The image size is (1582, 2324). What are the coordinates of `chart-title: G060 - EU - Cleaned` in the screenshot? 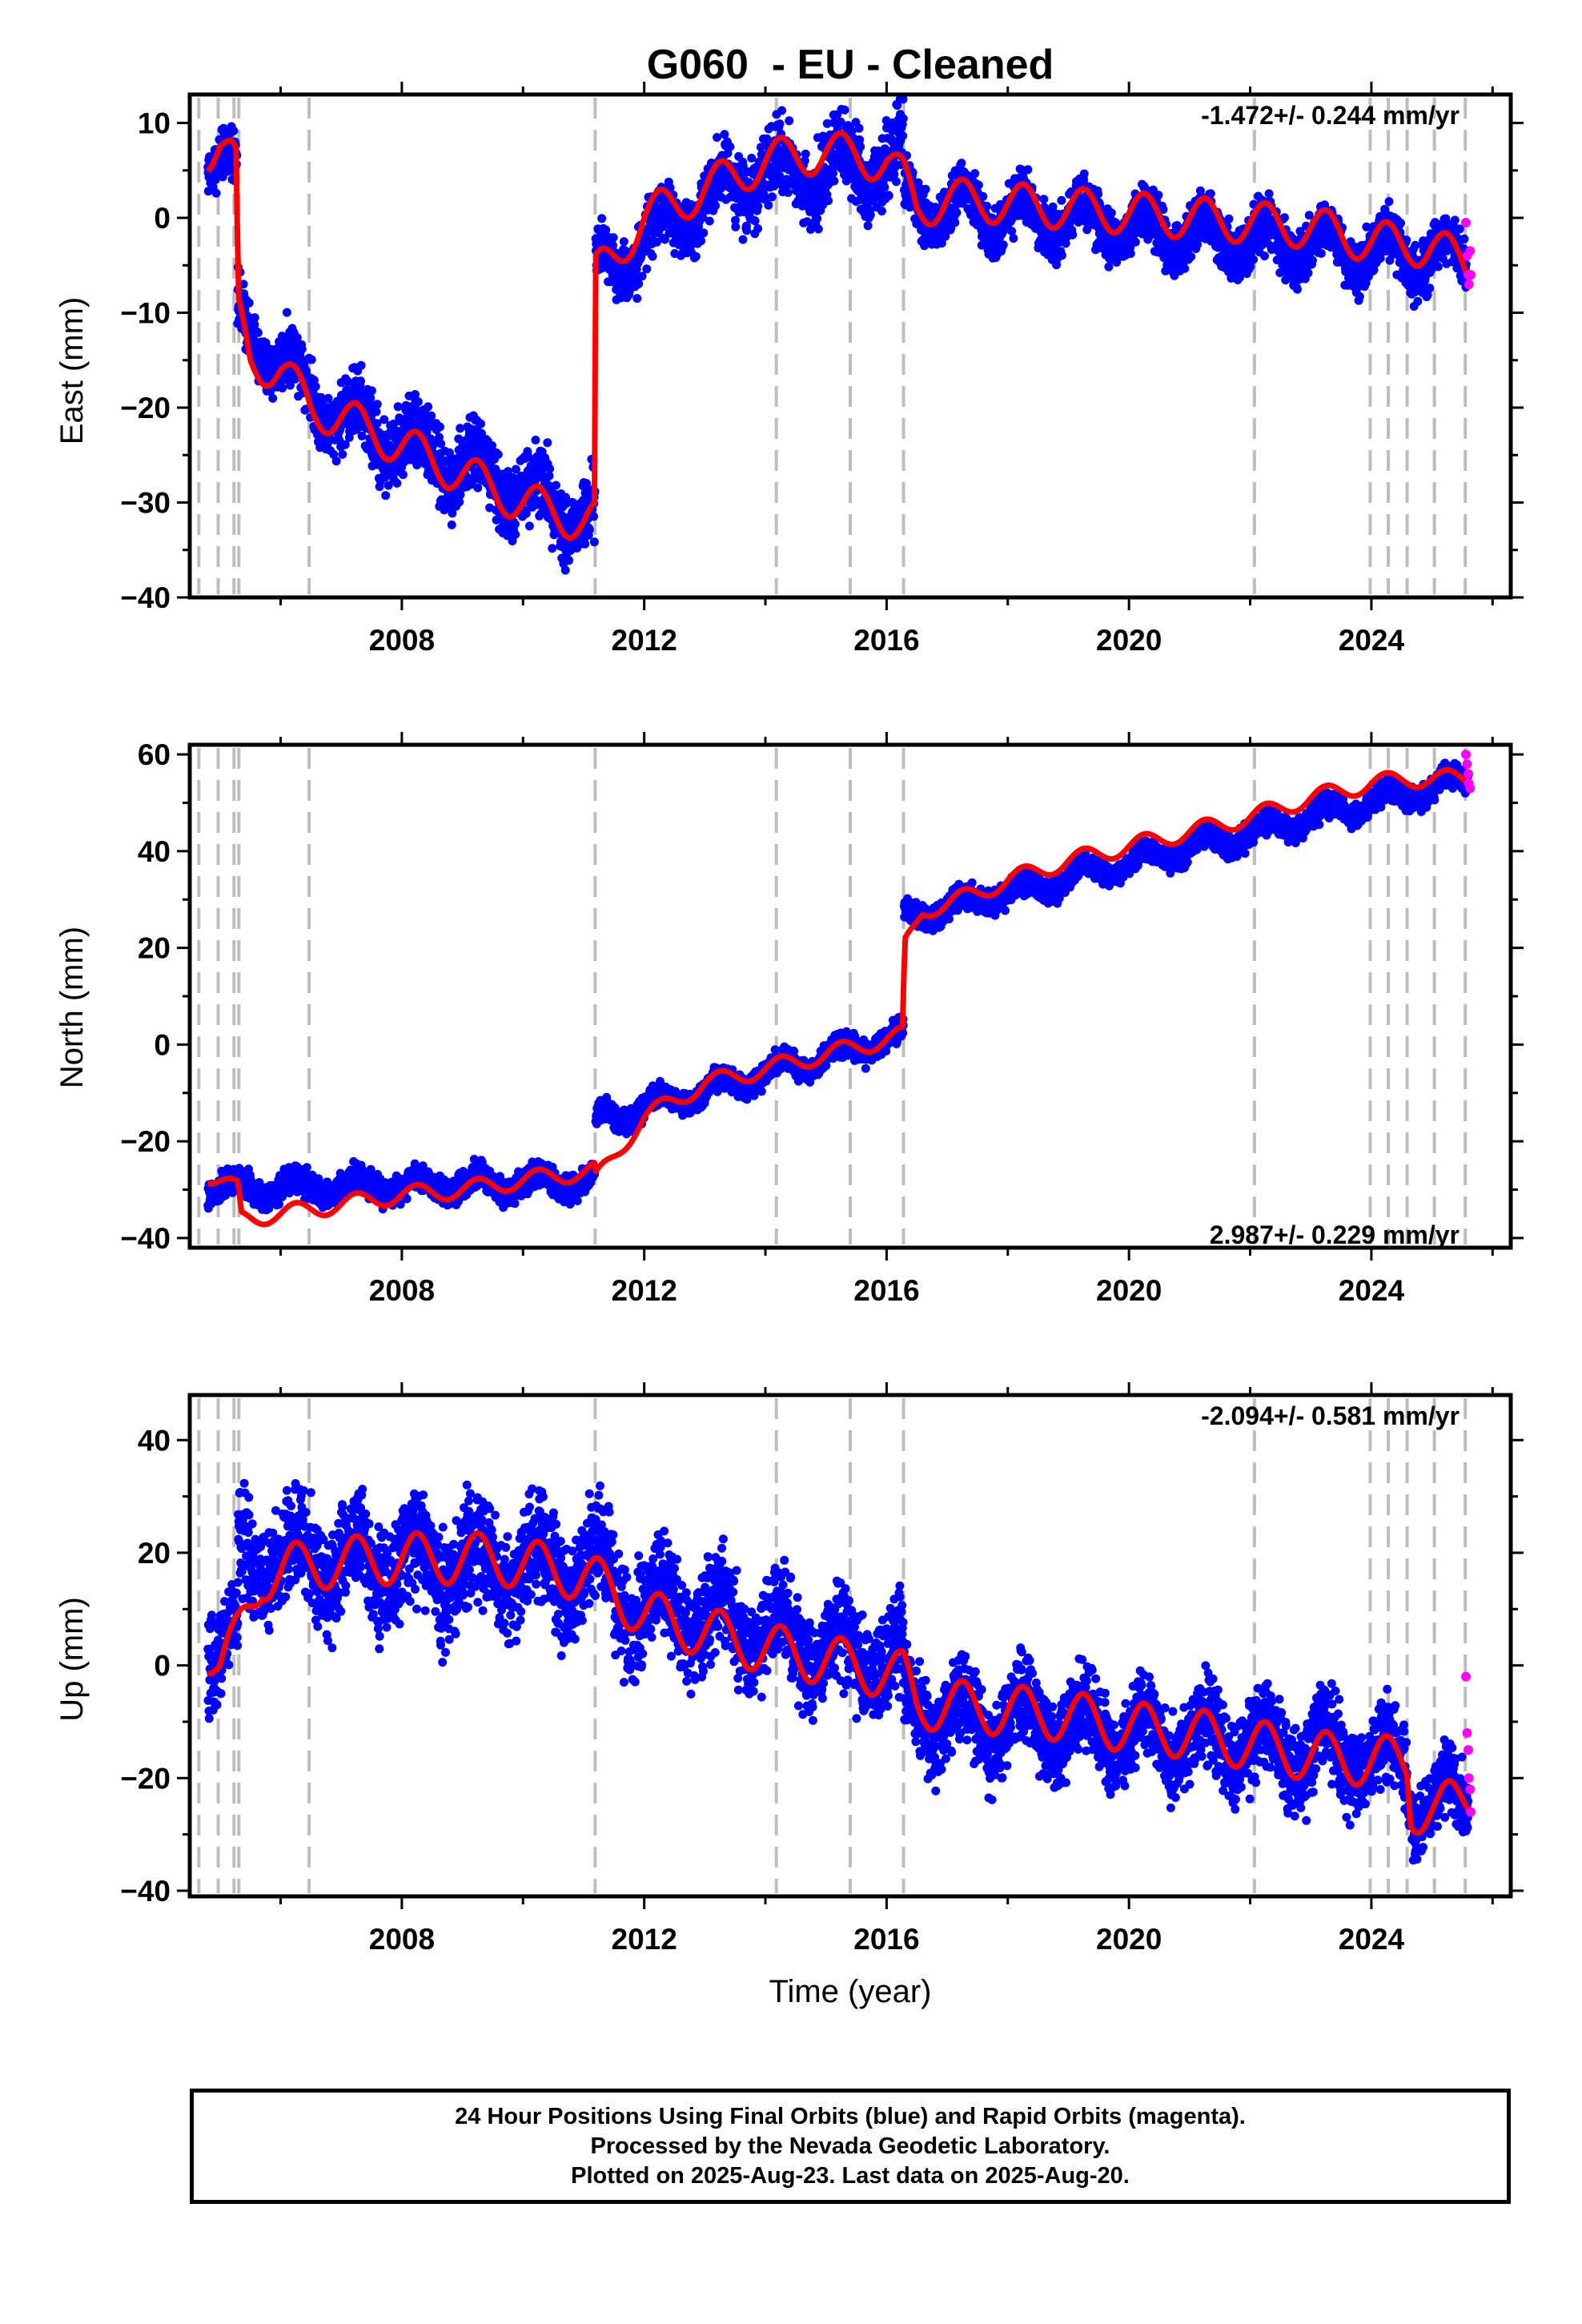 It's located at (850, 65).